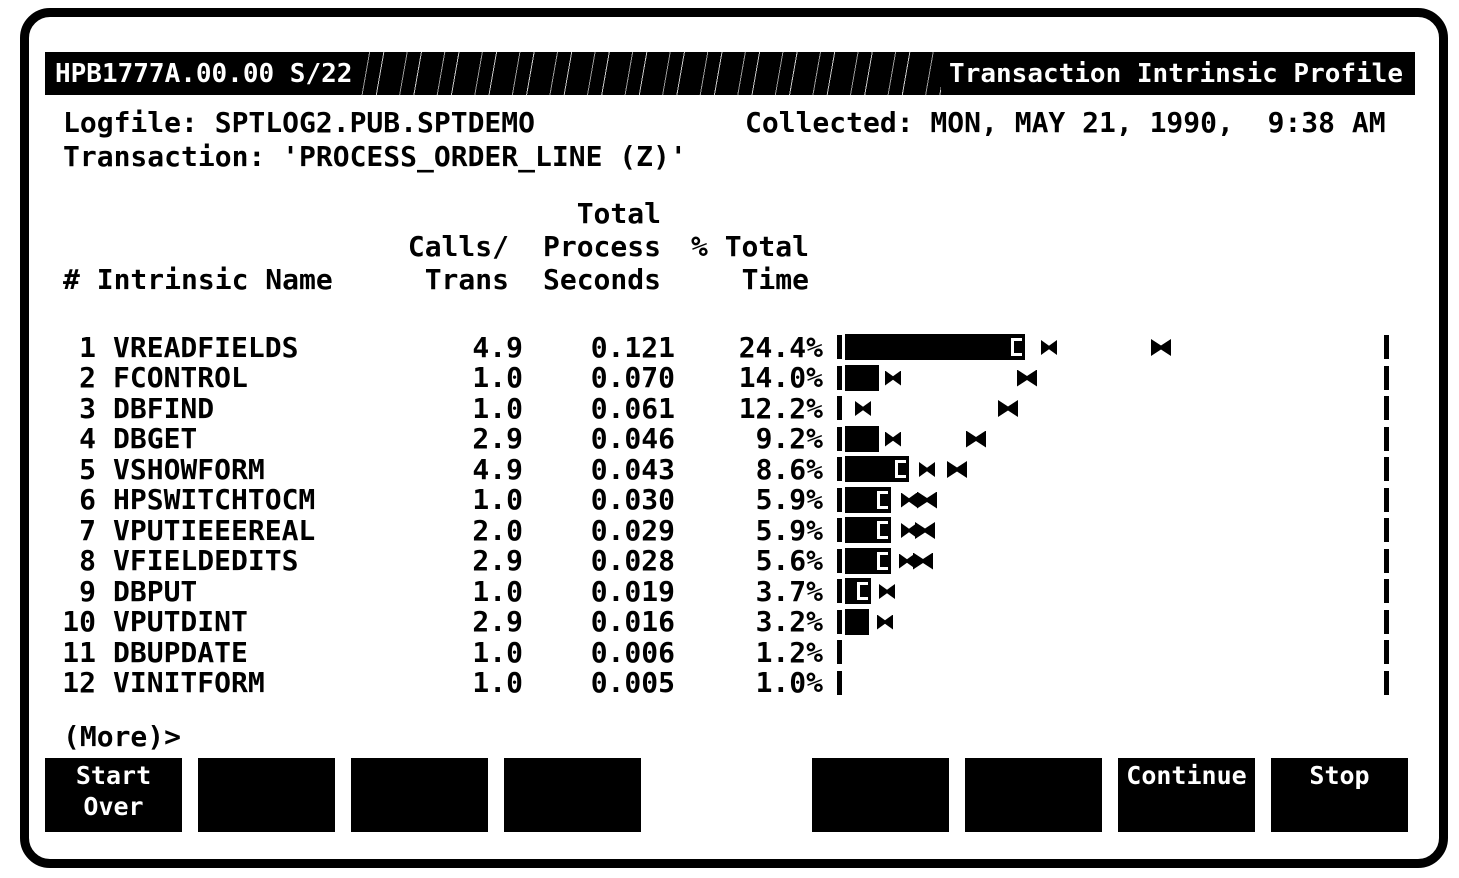  Describe the element at coordinates (724, 378) in the screenshot. I see `table-row: 2 FCONTROL 1.0 0.070 14.0%` at that location.